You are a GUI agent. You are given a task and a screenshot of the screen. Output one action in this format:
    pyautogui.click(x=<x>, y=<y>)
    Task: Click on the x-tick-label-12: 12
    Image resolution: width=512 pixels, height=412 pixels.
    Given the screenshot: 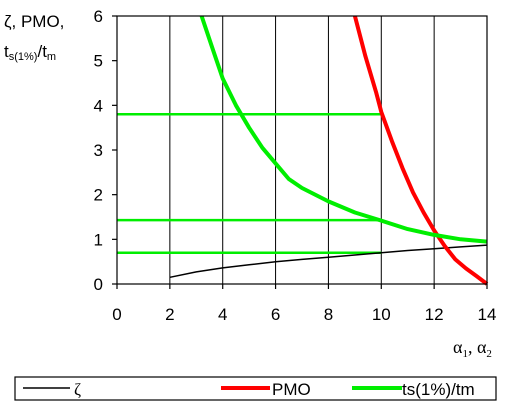 What is the action you would take?
    pyautogui.click(x=434, y=314)
    